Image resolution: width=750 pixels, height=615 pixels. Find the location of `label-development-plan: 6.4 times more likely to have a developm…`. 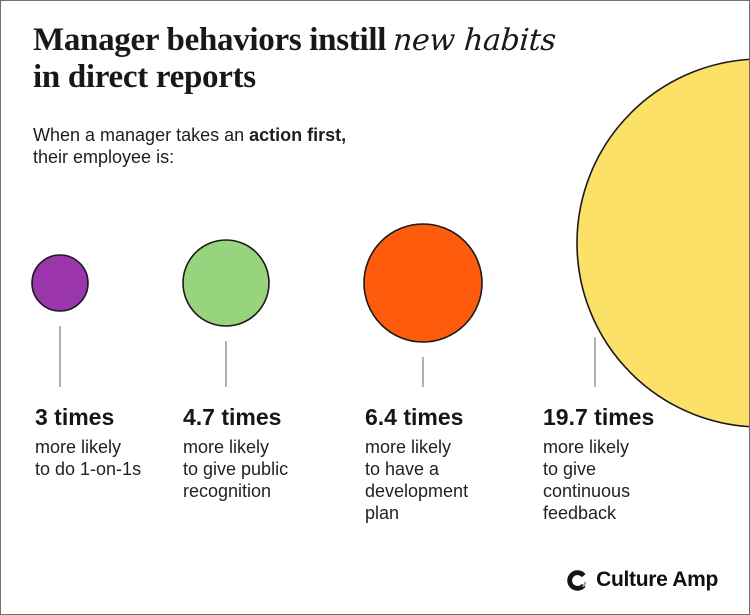

label-development-plan: 6.4 times more likely to have a developm… is located at coordinates (435, 463).